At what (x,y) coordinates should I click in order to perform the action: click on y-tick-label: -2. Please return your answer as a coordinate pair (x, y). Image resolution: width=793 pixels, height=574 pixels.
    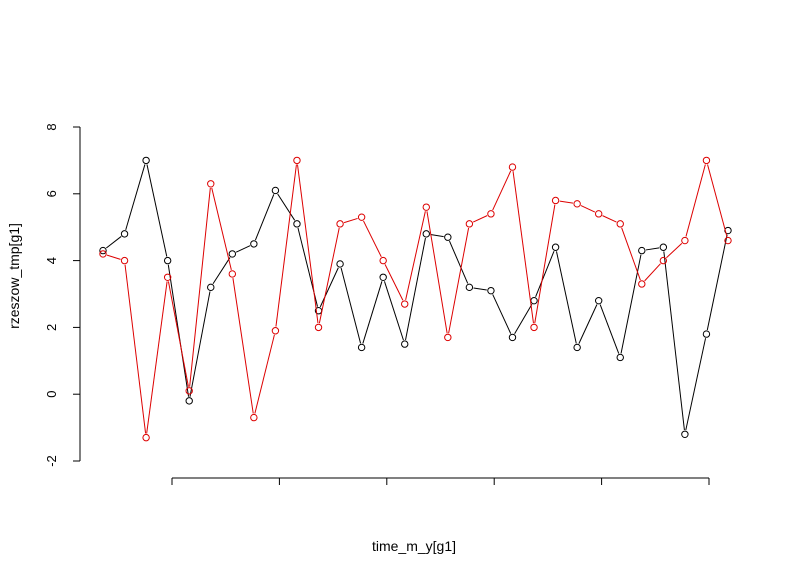
    Looking at the image, I should click on (51, 461).